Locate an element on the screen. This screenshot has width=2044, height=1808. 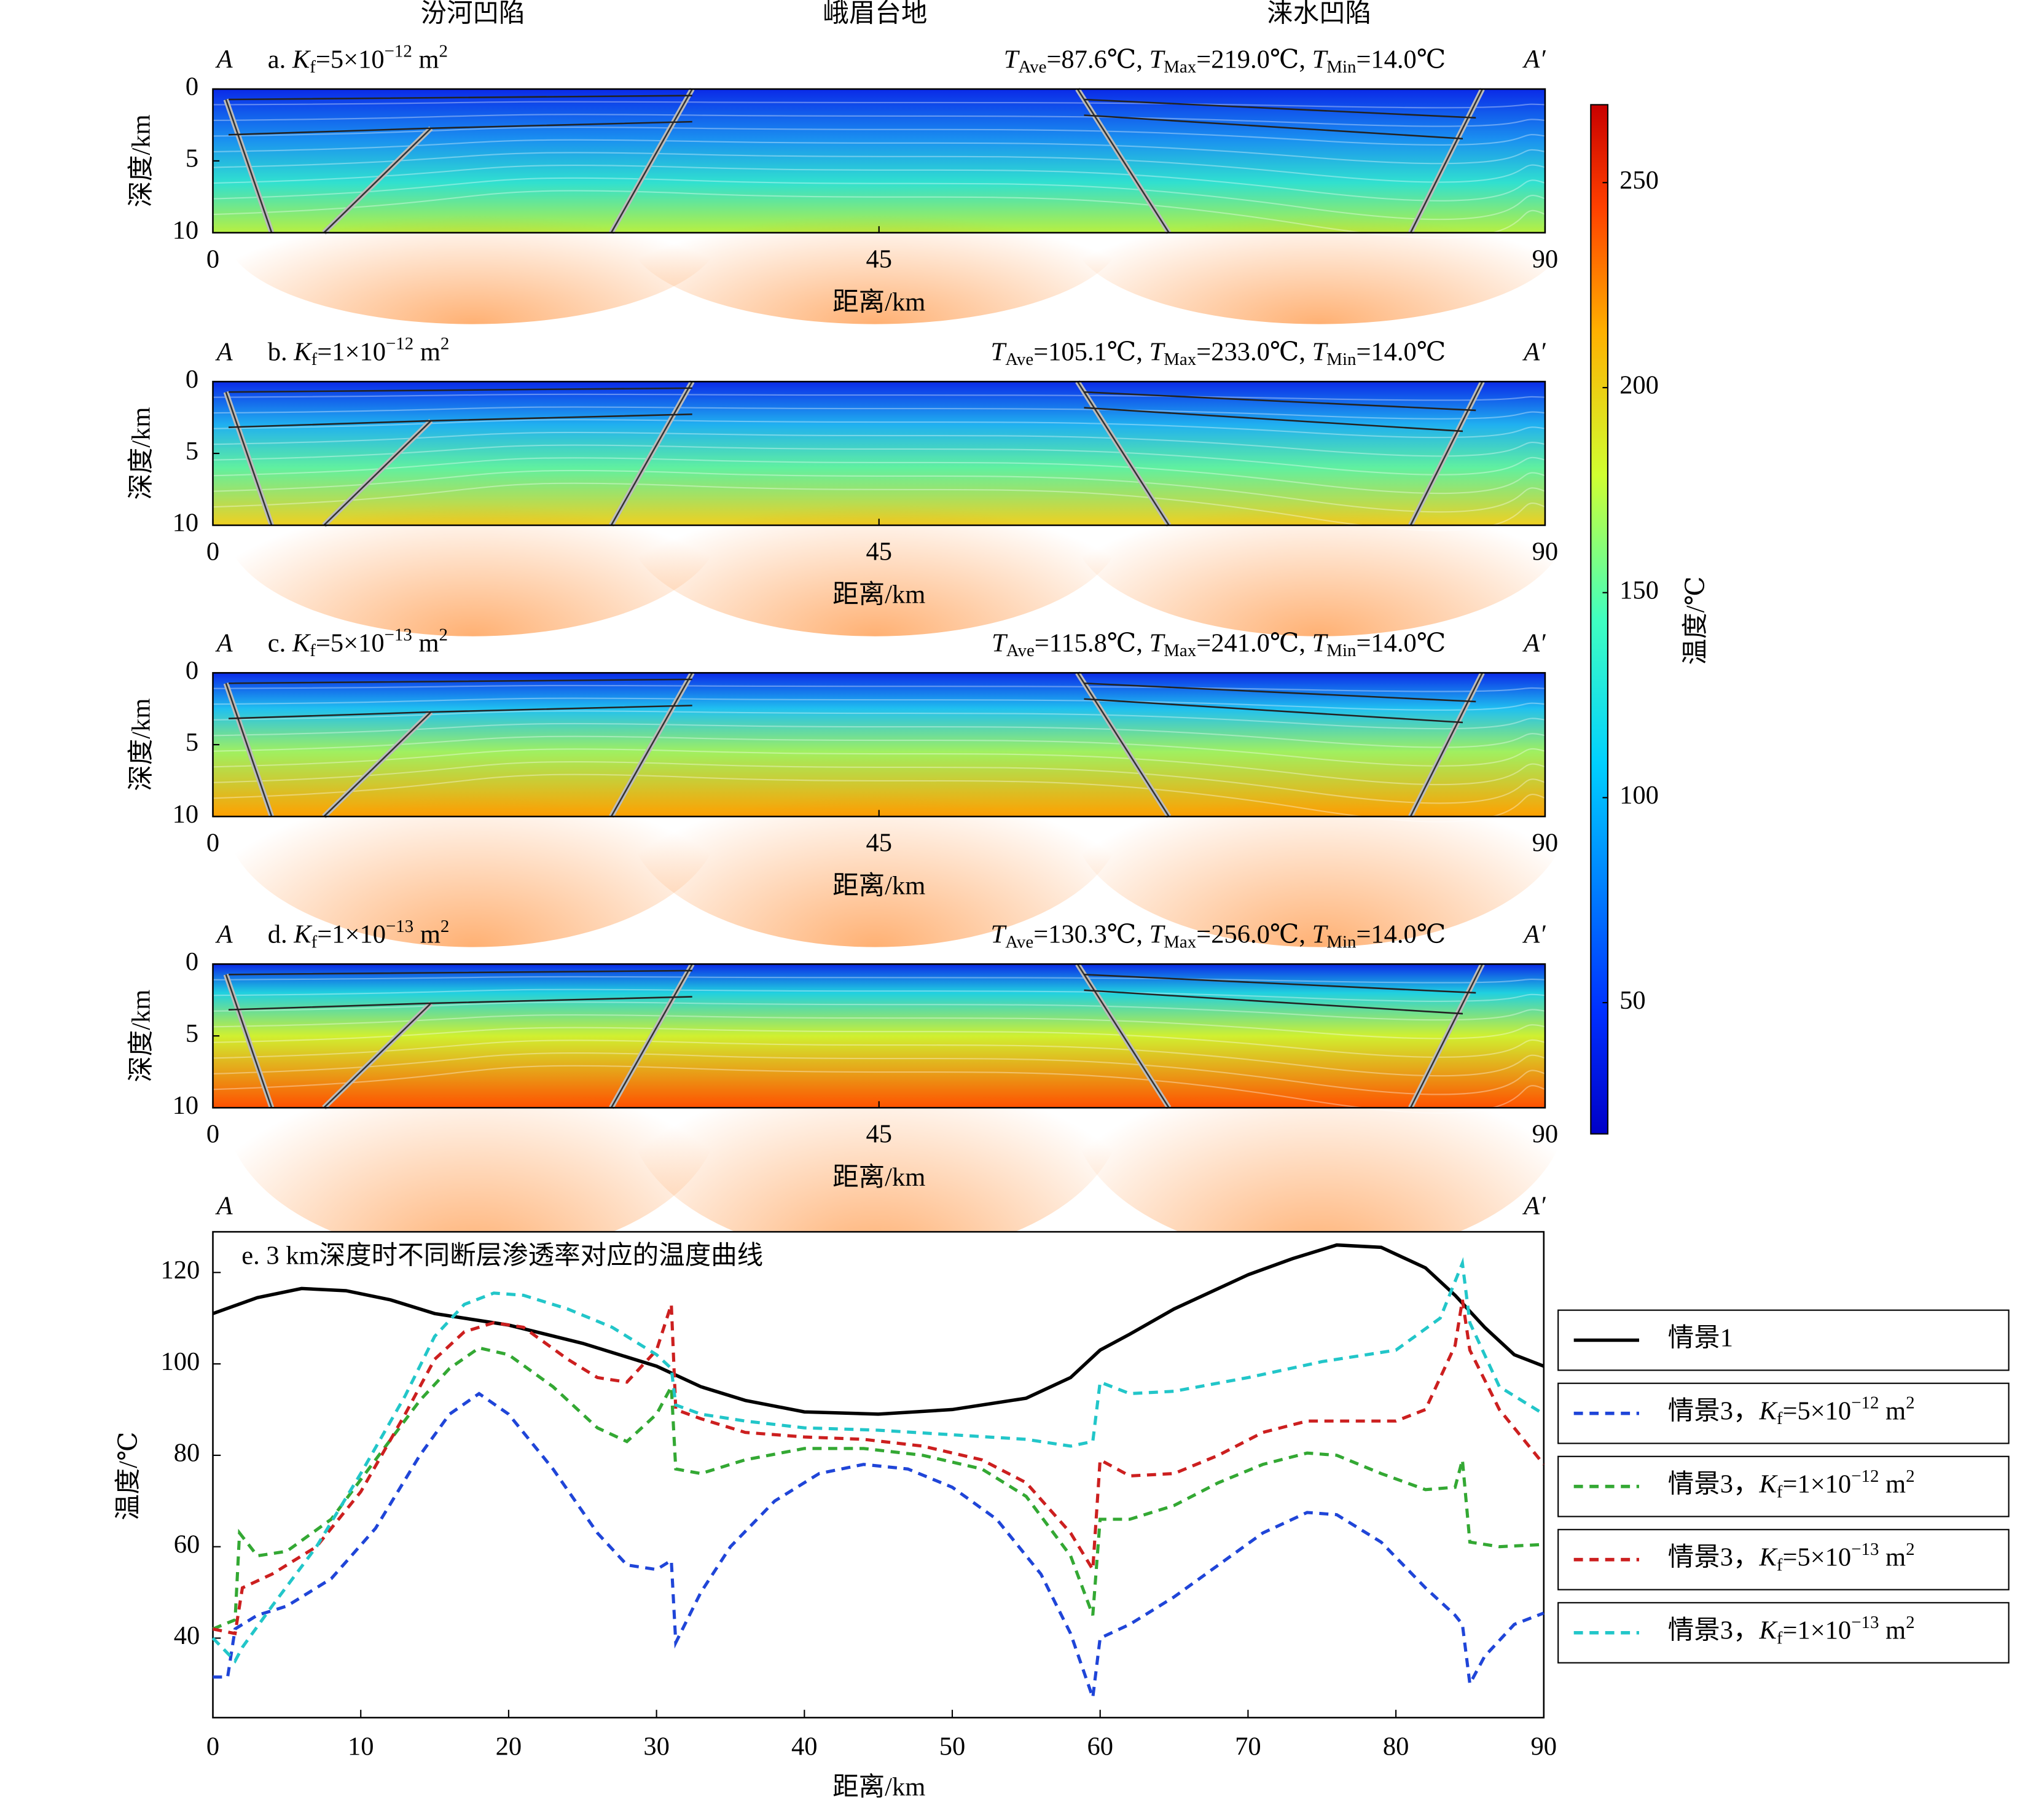
x-tick-label: 50 is located at coordinates (953, 1747).